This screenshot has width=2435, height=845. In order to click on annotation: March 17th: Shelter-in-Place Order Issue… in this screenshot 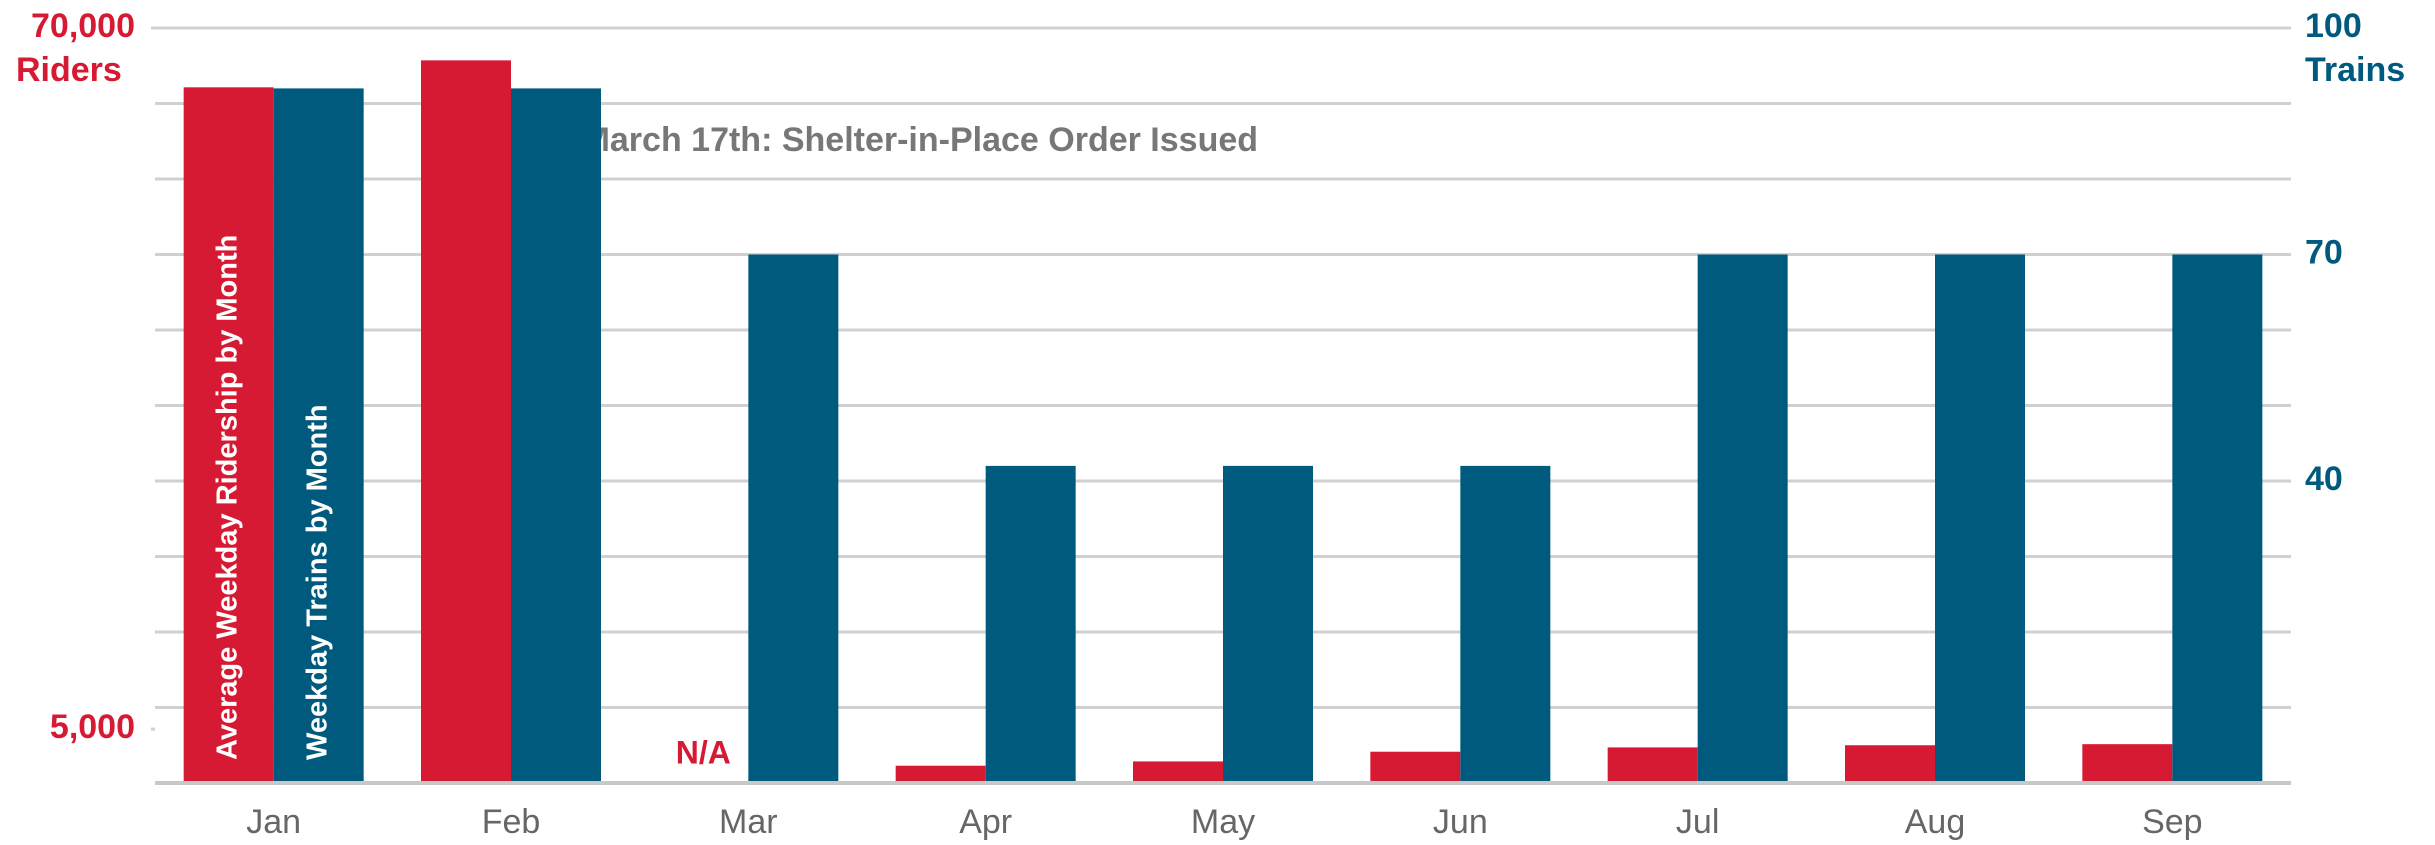, I will do `click(920, 140)`.